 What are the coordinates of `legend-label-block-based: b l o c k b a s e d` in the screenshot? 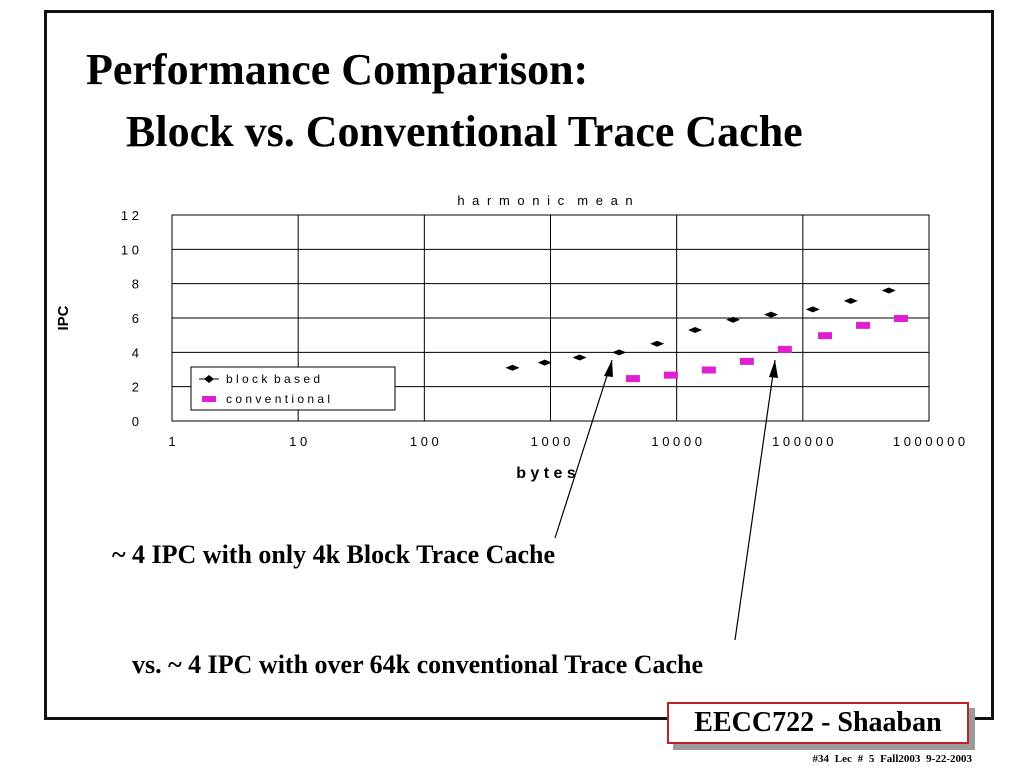 It's located at (273, 379).